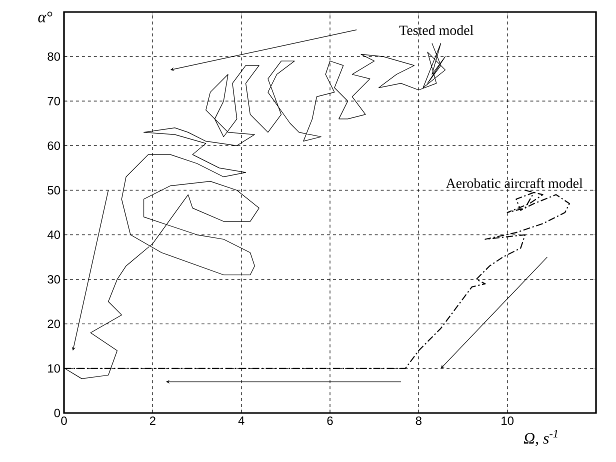 This screenshot has width=616, height=462. Describe the element at coordinates (241, 420) in the screenshot. I see `x-tick-label: 4` at that location.